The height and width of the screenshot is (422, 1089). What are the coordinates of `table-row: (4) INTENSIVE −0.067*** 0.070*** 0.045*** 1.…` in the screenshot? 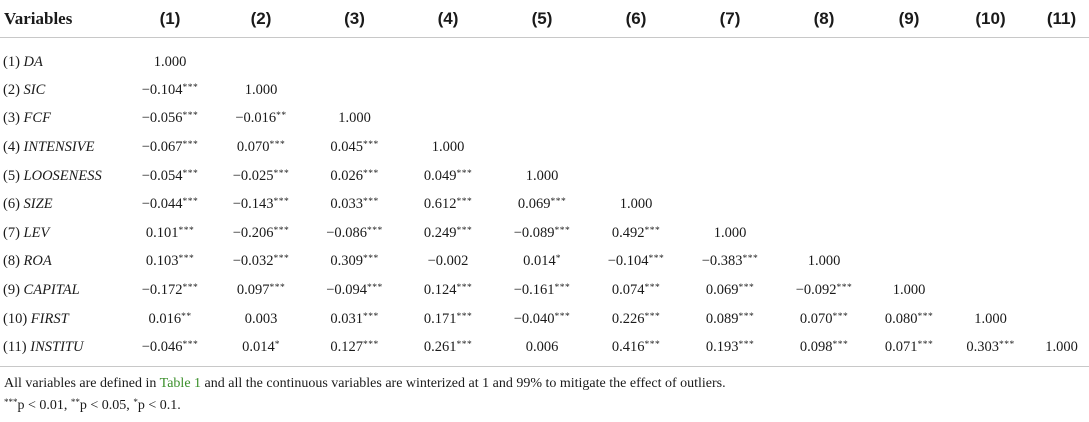 It's located at (544, 147).